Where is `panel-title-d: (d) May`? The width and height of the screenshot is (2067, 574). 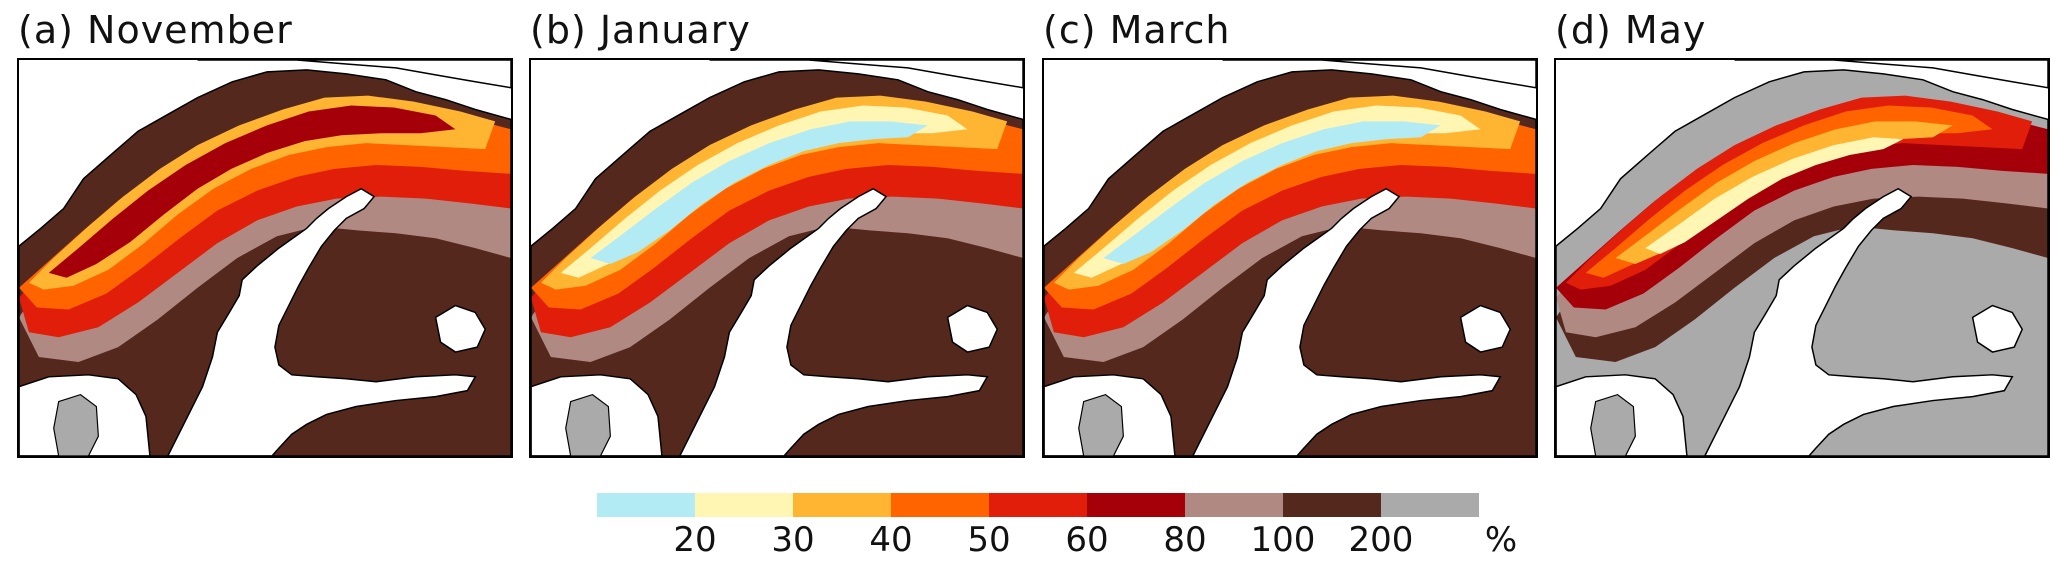
panel-title-d: (d) May is located at coordinates (1631, 30).